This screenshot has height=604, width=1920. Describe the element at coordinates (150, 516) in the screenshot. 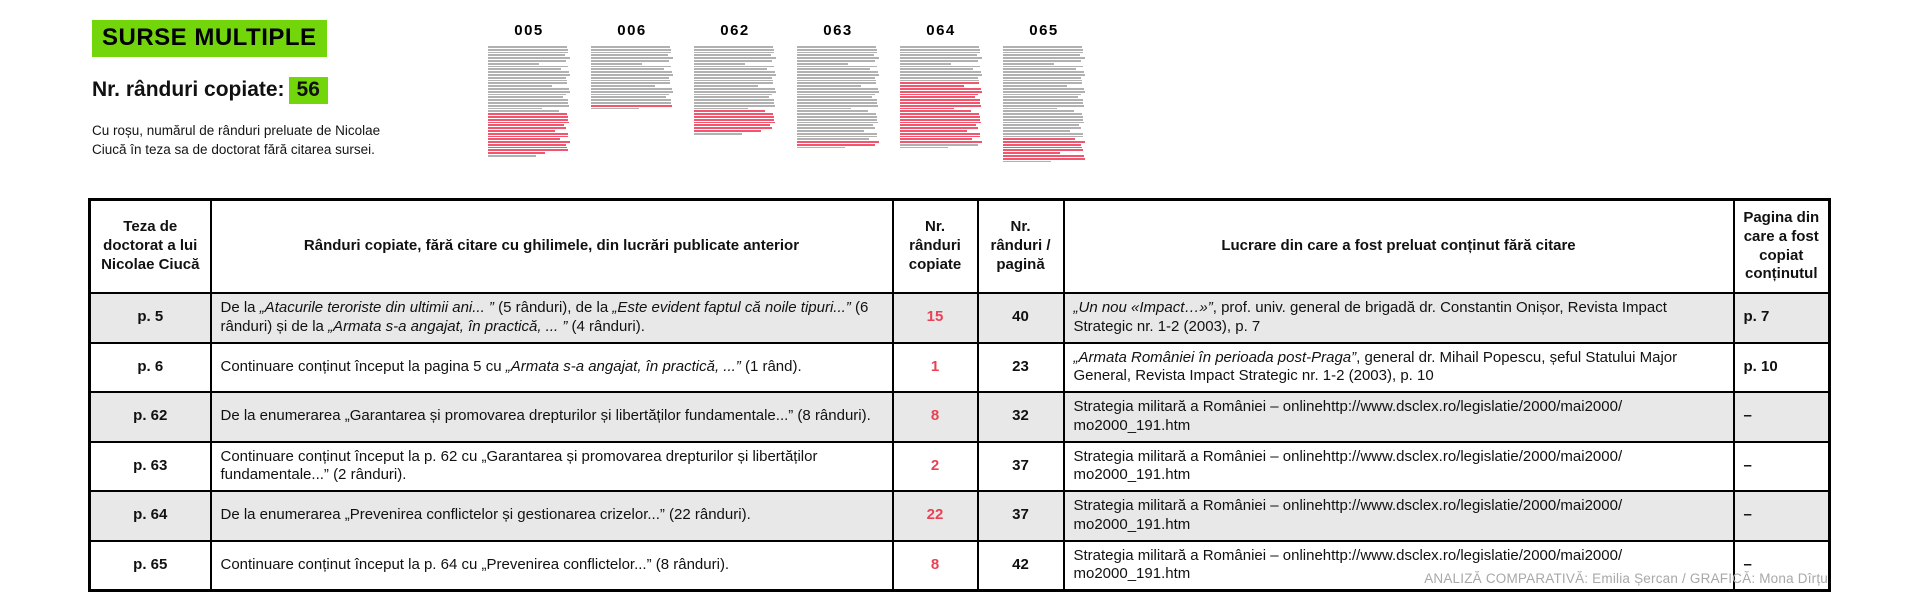

I see `cell-thesis-page: p. 64` at that location.